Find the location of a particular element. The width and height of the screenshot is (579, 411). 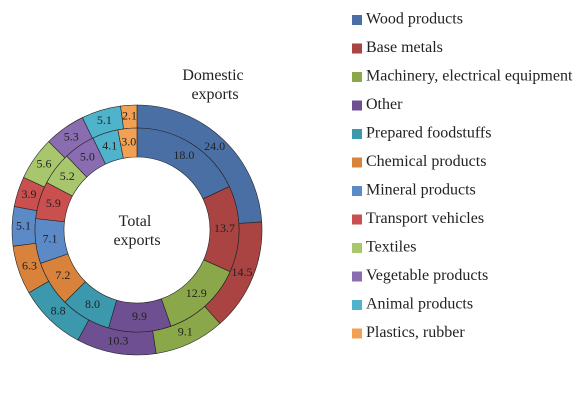

data-label: 13.7 is located at coordinates (224, 228).